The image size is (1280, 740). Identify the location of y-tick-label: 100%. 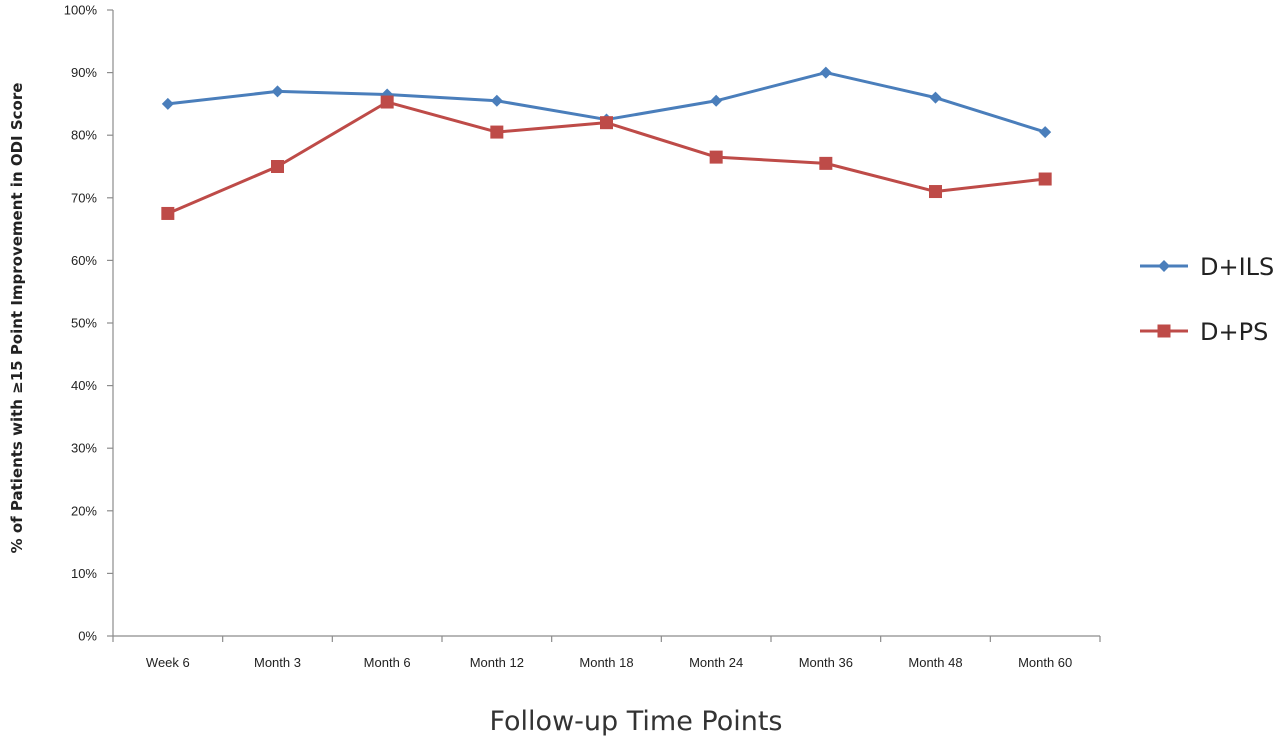
(81, 10).